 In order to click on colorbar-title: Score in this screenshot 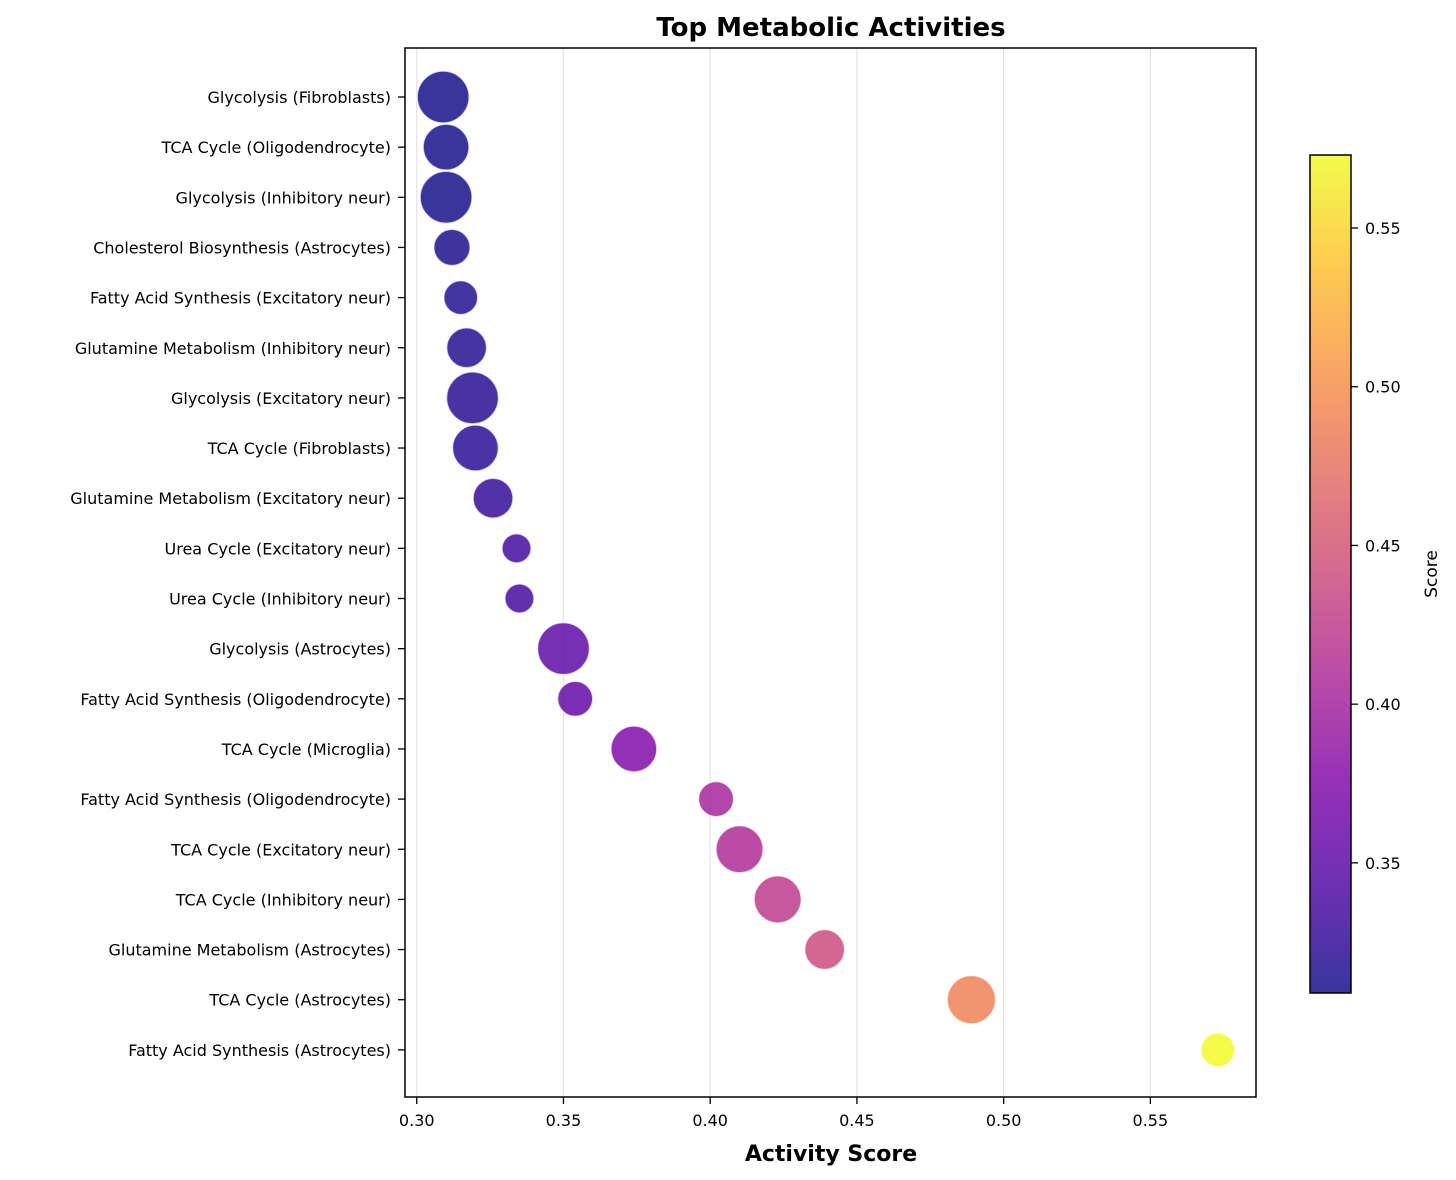, I will do `click(1432, 574)`.